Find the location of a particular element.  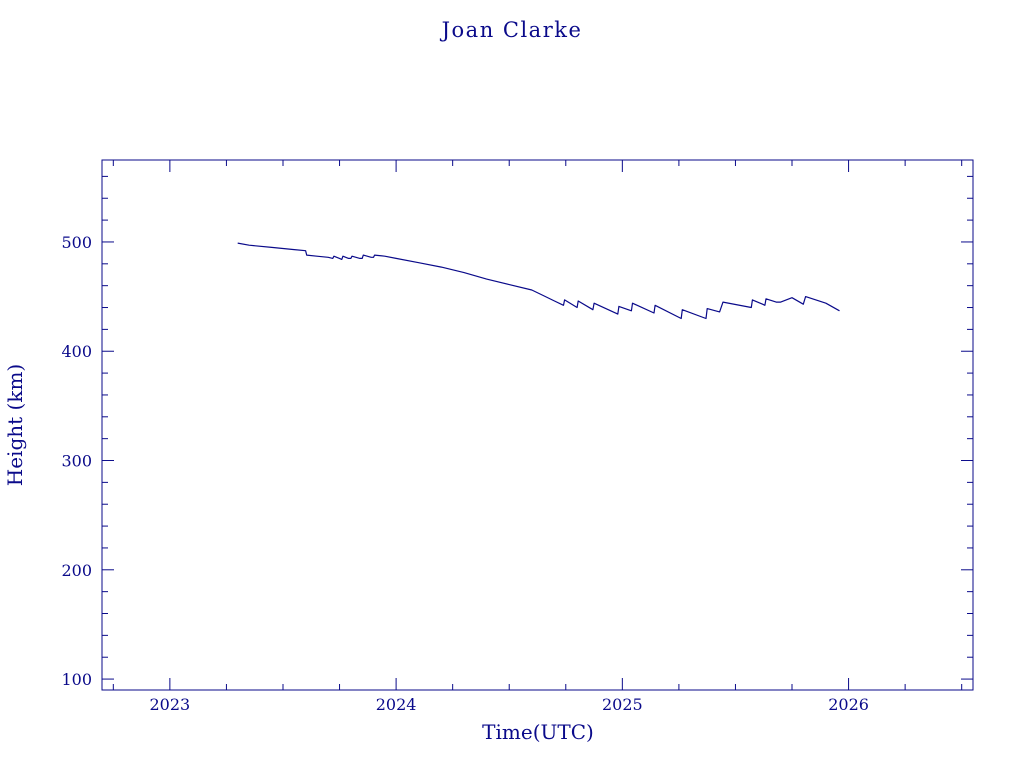

y-axis-tick-labels: 100 200 300 400 500 is located at coordinates (76, 461).